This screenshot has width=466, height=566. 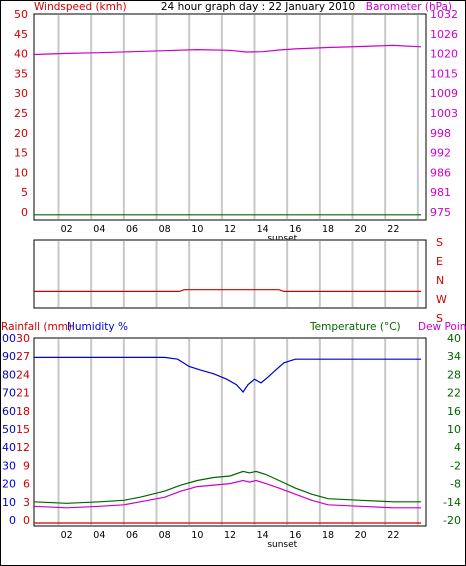 I want to click on rain-humidity-temp-hour-tick: 08, so click(x=165, y=535).